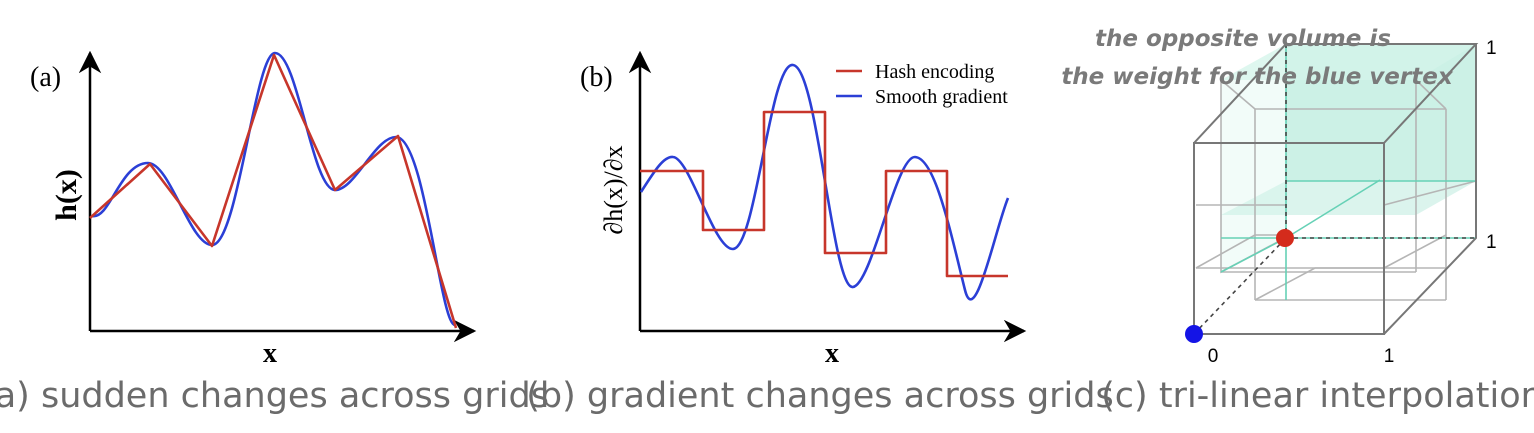  Describe the element at coordinates (1389, 356) in the screenshot. I see `tick-x-one: 1` at that location.